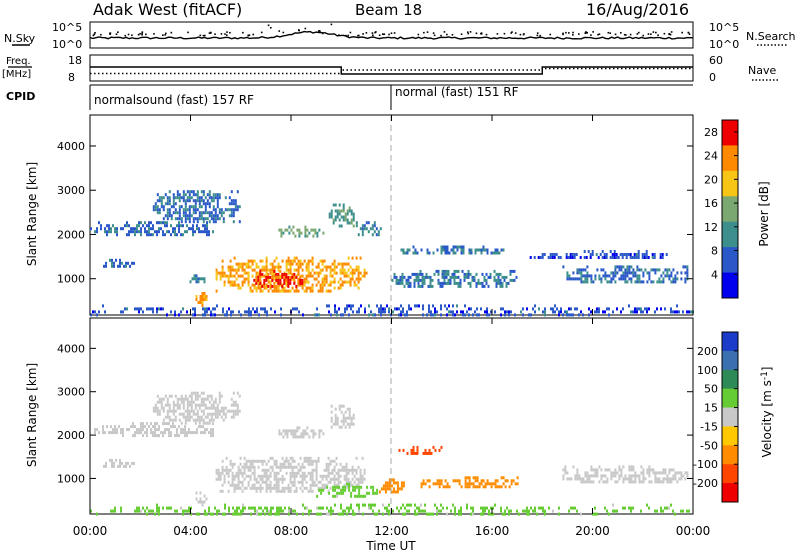 The image size is (800, 554). Describe the element at coordinates (716, 60) in the screenshot. I see `nave-right-tick-top: 60` at that location.